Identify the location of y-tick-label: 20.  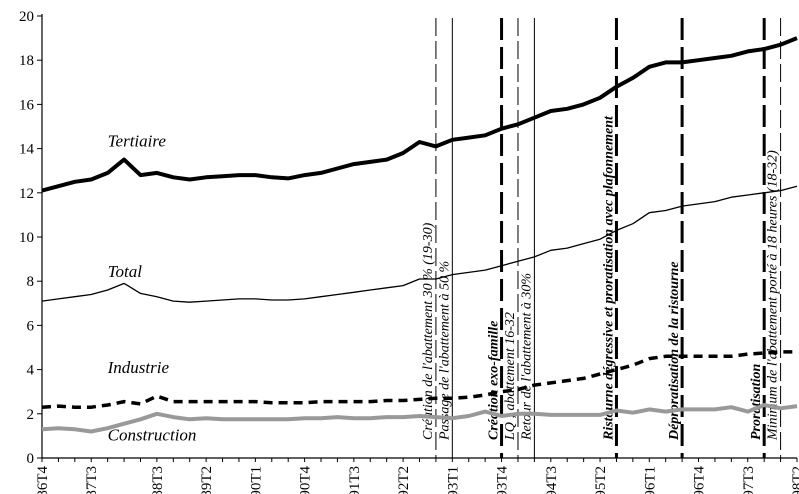
(26, 17).